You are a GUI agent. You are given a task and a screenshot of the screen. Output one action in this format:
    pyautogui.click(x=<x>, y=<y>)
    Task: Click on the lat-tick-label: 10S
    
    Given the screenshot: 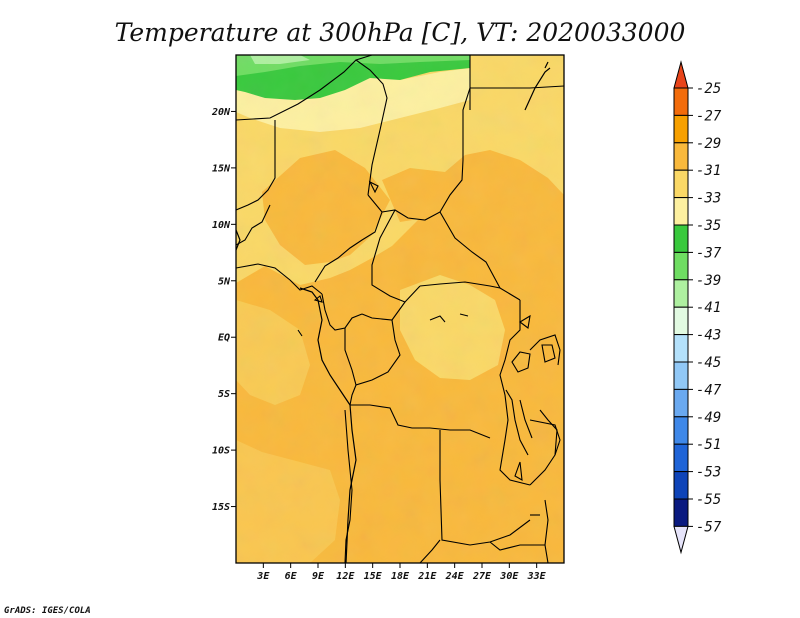 What is the action you would take?
    pyautogui.click(x=221, y=451)
    